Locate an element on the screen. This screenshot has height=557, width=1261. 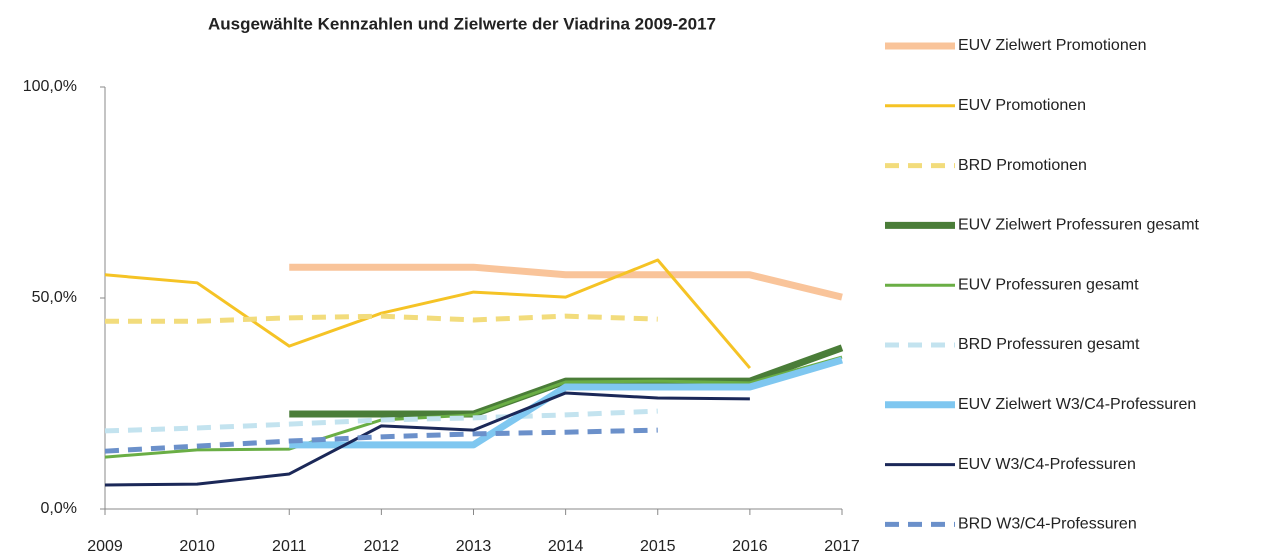
x-tick-label: 2015 is located at coordinates (658, 546).